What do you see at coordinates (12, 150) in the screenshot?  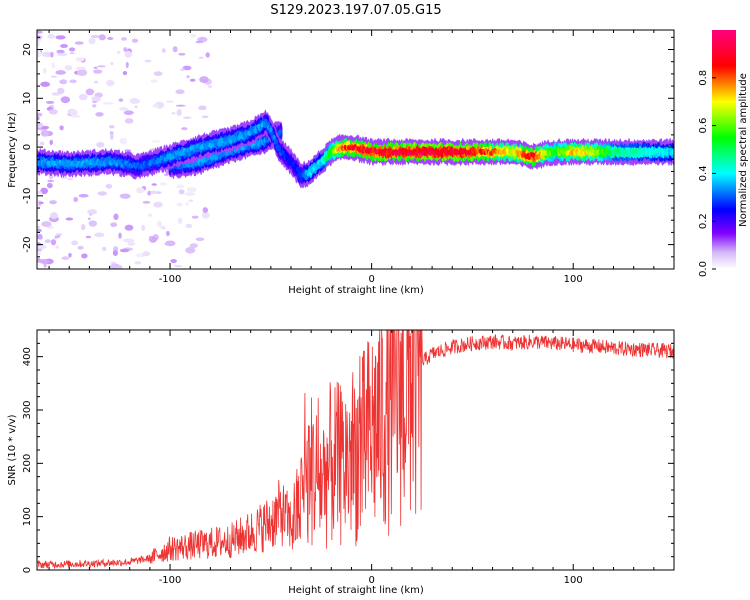 I see `spectrogram-ylabel: Frequency (Hz)` at bounding box center [12, 150].